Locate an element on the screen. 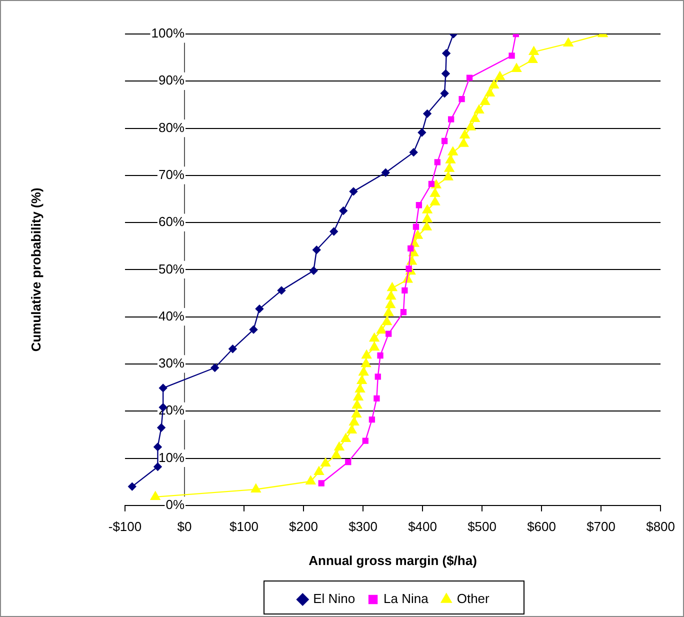 This screenshot has width=684, height=617. y-tick-label: 0% is located at coordinates (175, 504).